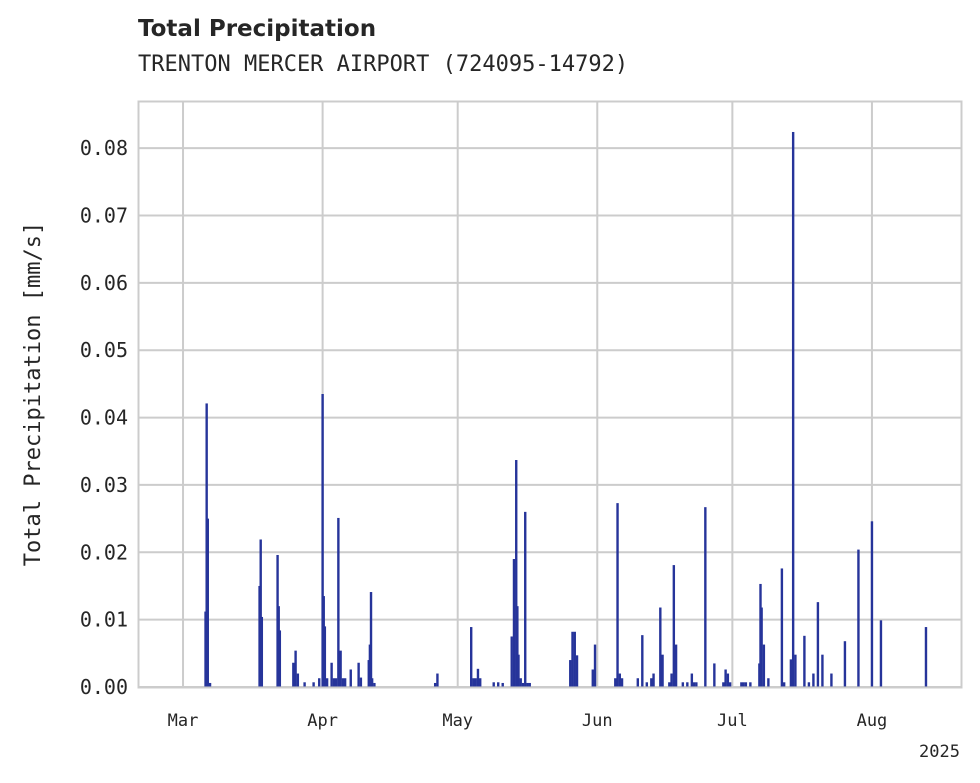  I want to click on chart-subtitle: TRENTON MERCER AIRPORT (724095-14792), so click(383, 64).